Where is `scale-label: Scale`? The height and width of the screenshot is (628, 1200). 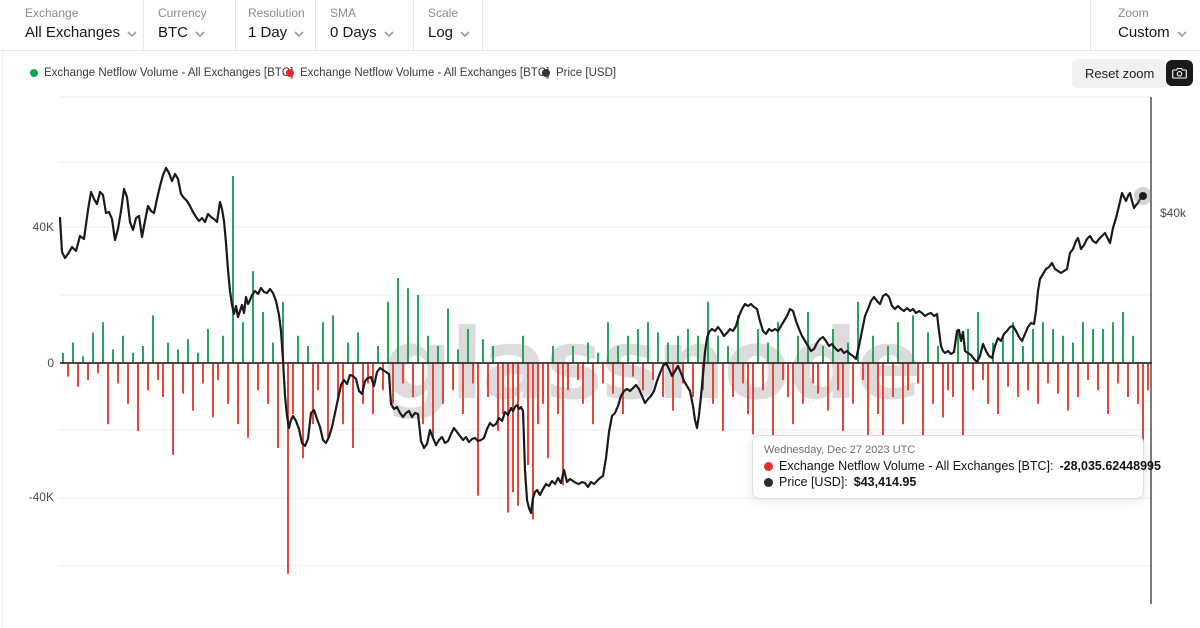
scale-label: Scale is located at coordinates (443, 13).